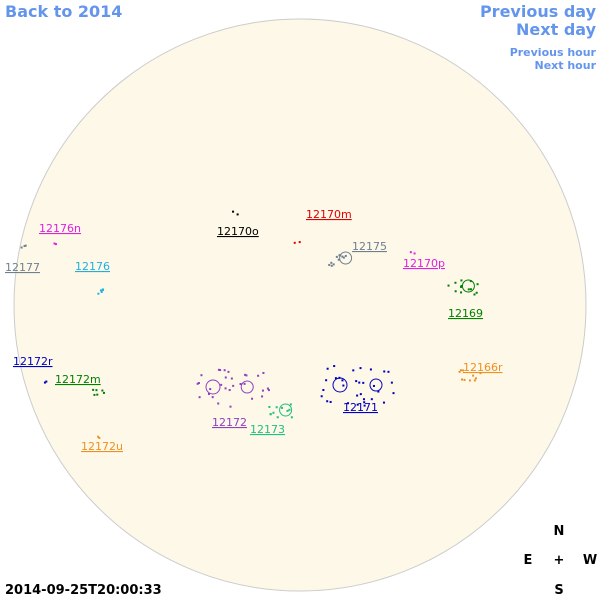  What do you see at coordinates (424, 263) in the screenshot?
I see `region-label: 12170p` at bounding box center [424, 263].